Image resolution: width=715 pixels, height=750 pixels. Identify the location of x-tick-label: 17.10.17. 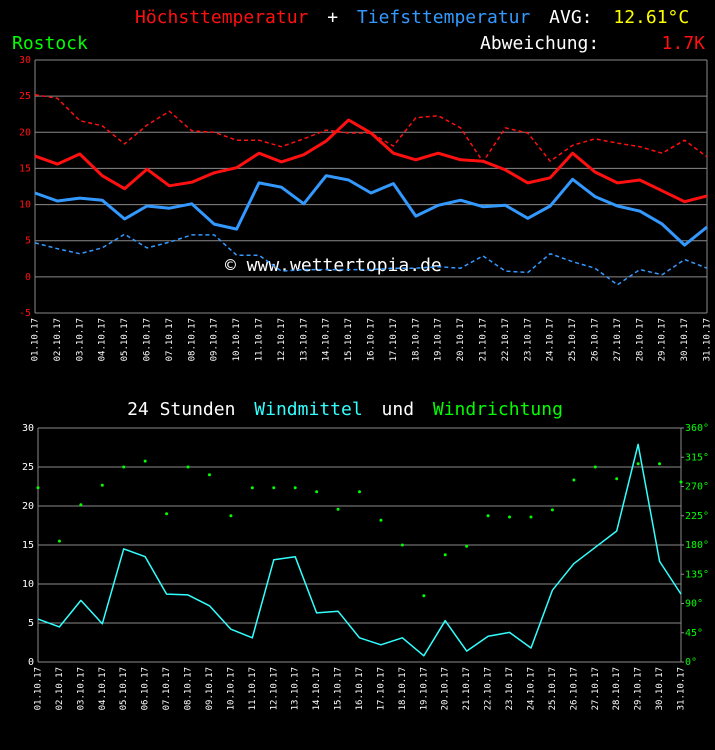
(381, 688).